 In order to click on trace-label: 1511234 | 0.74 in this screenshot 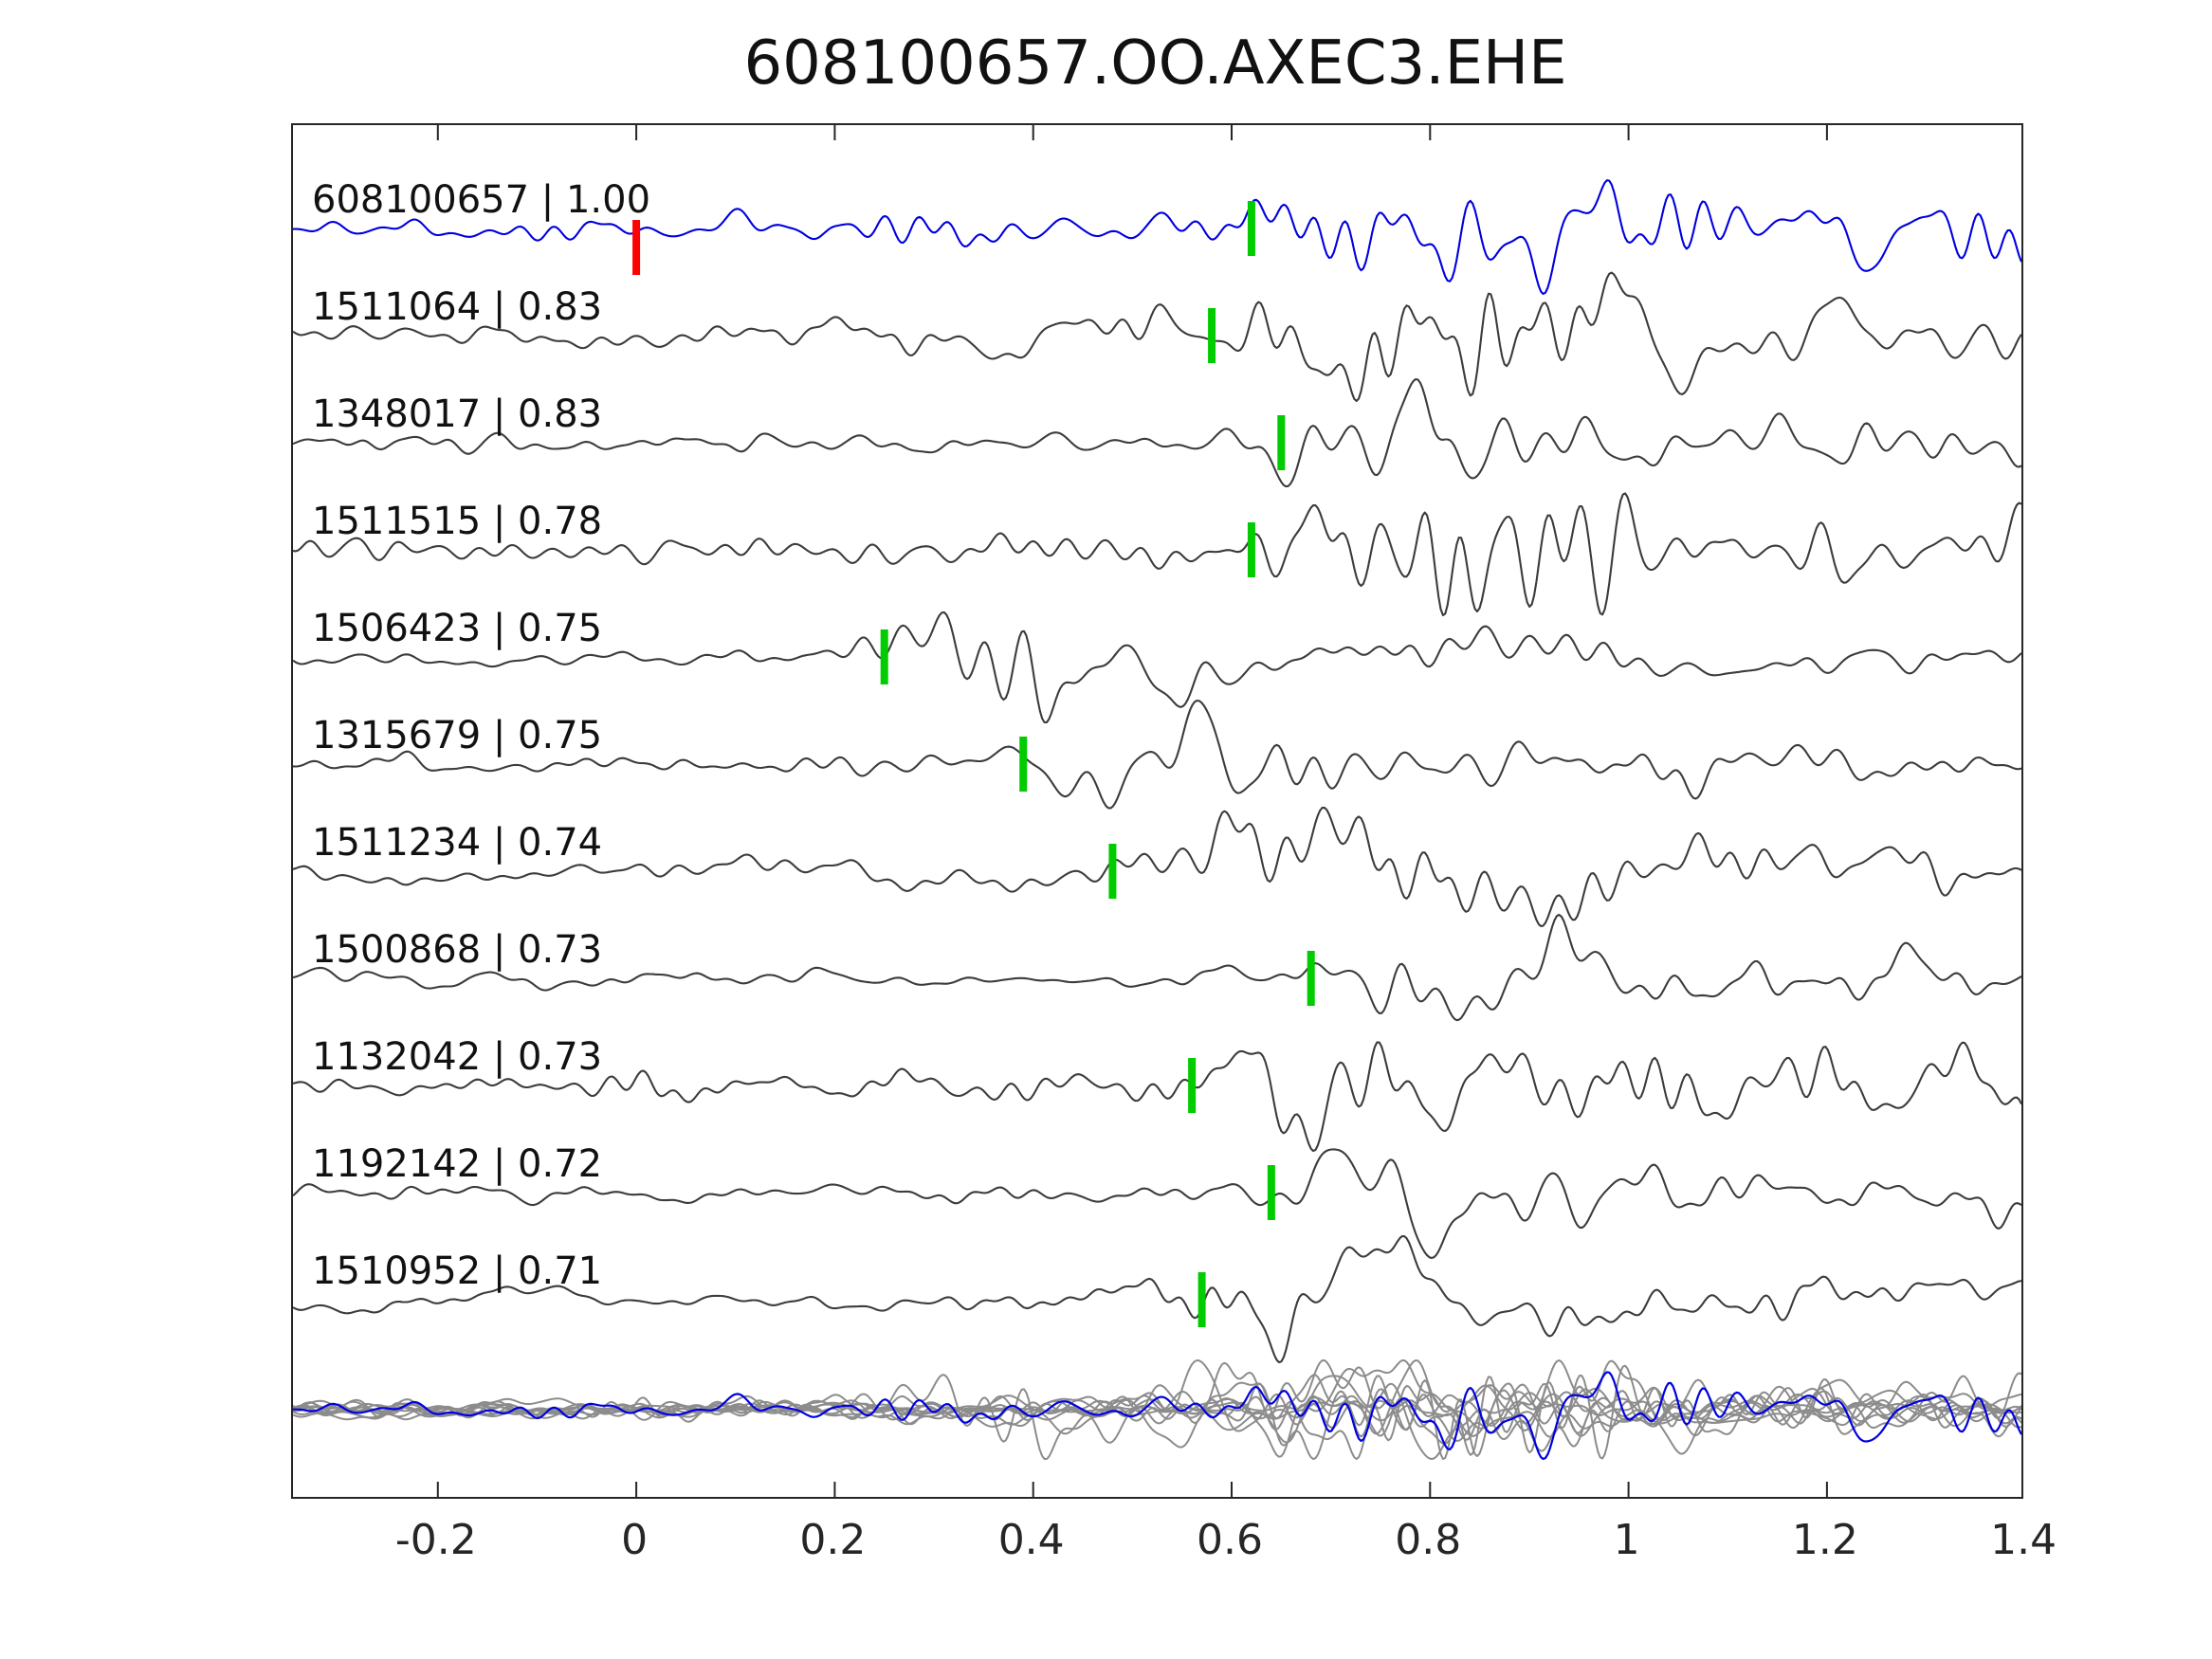, I will do `click(457, 843)`.